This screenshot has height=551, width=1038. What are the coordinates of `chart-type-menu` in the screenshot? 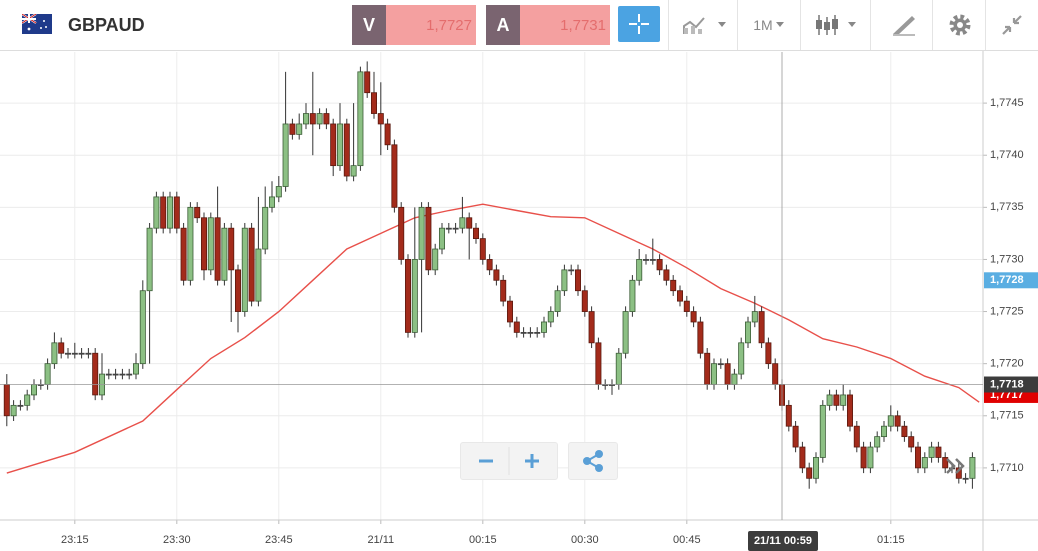 It's located at (705, 25).